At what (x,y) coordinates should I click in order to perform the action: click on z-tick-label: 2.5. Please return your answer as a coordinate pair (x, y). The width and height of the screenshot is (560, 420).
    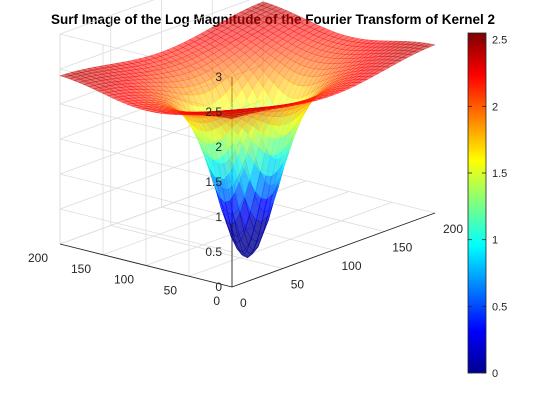
    Looking at the image, I should click on (213, 112).